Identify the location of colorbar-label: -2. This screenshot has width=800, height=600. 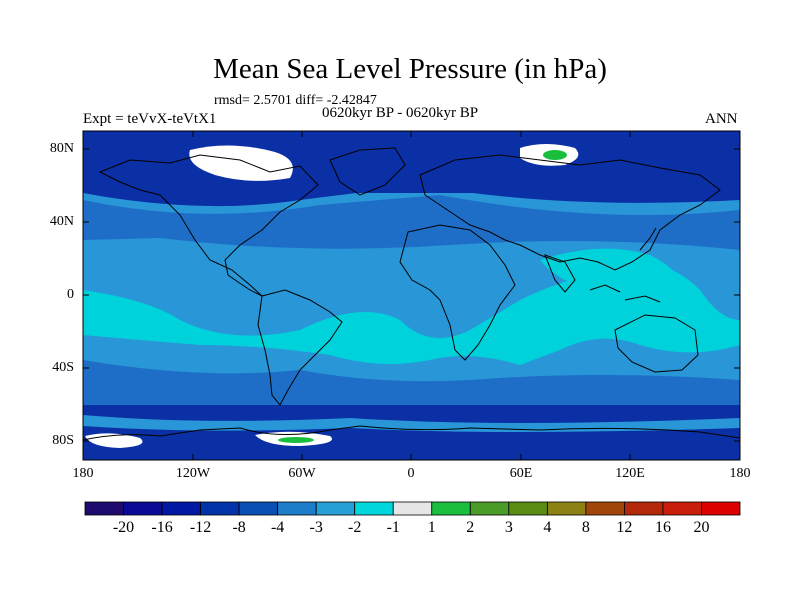
(355, 527).